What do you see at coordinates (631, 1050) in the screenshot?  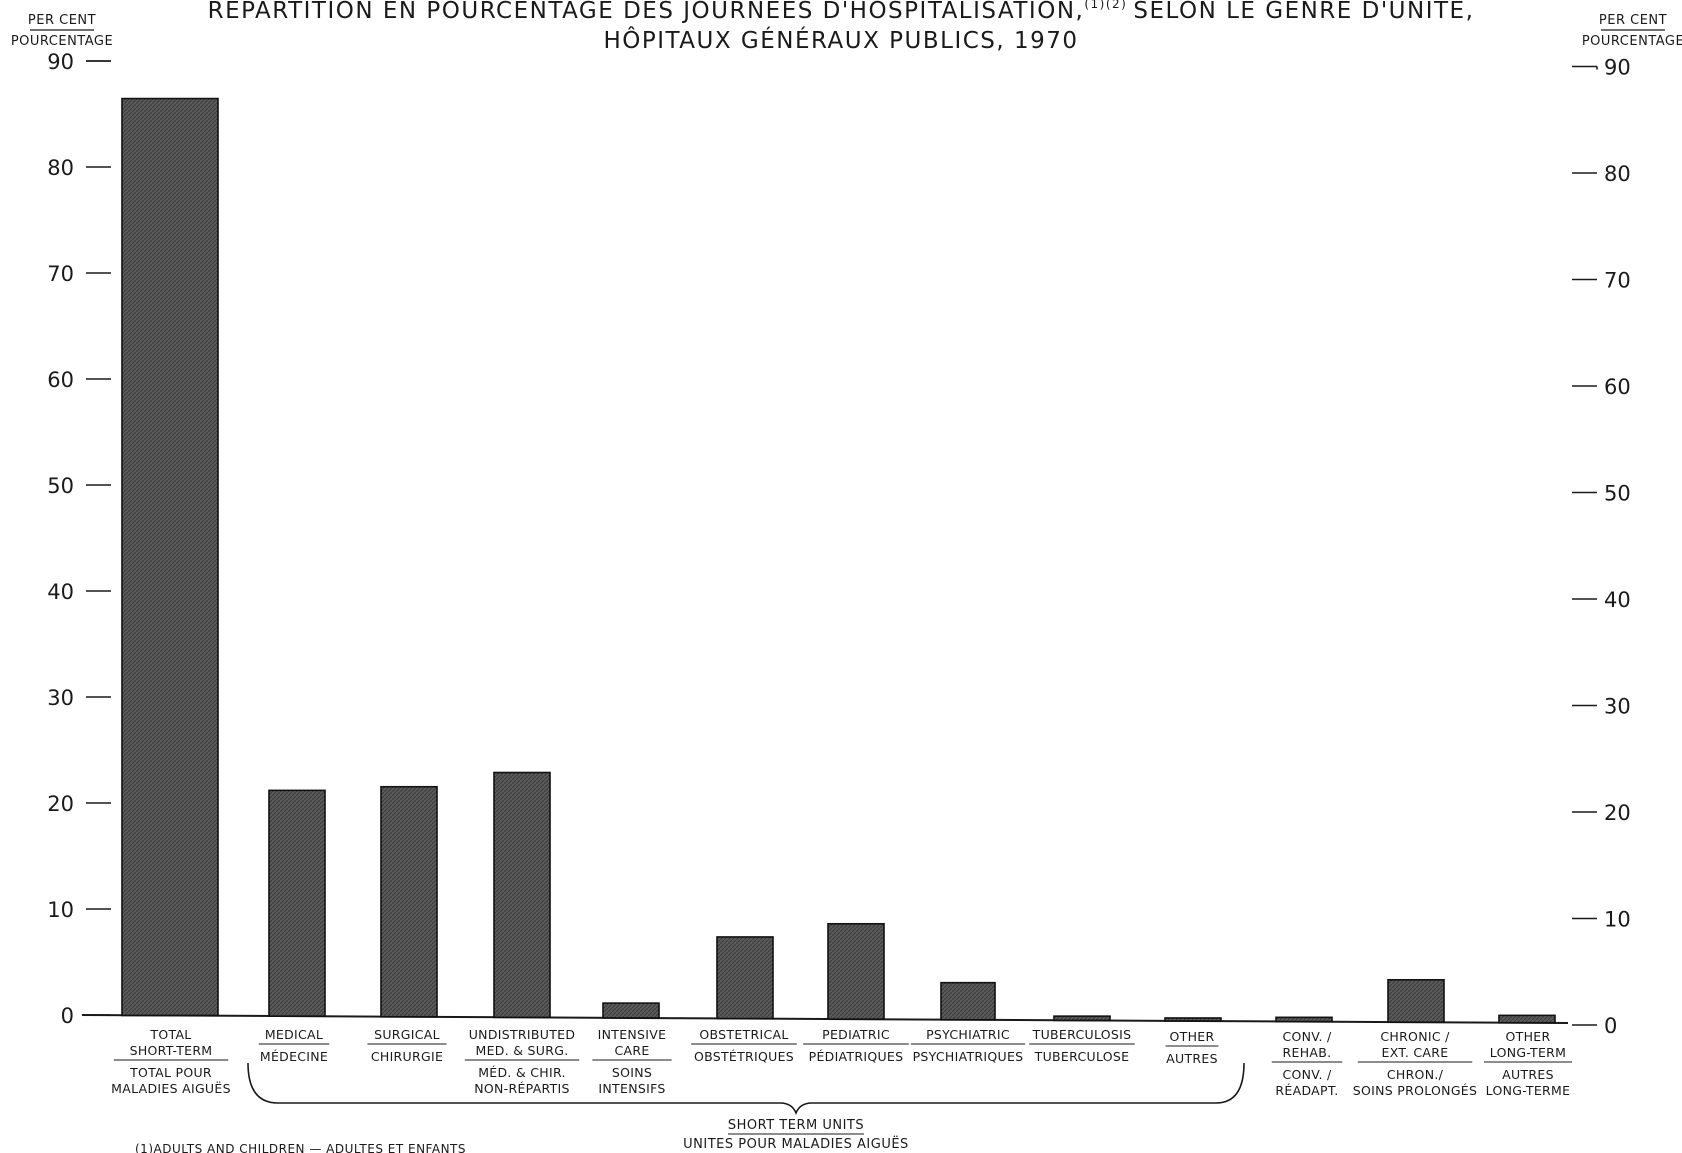 I see `category-label-4-line-1: CARE` at bounding box center [631, 1050].